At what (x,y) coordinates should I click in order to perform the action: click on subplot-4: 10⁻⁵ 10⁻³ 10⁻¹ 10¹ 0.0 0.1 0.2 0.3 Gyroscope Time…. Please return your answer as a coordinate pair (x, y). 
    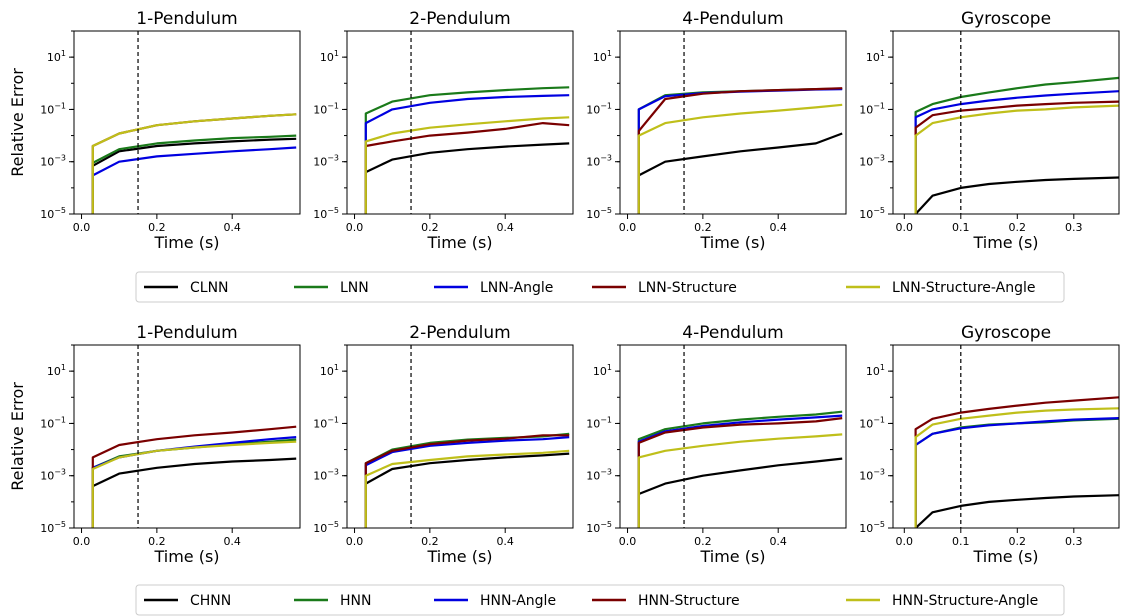
    Looking at the image, I should click on (989, 130).